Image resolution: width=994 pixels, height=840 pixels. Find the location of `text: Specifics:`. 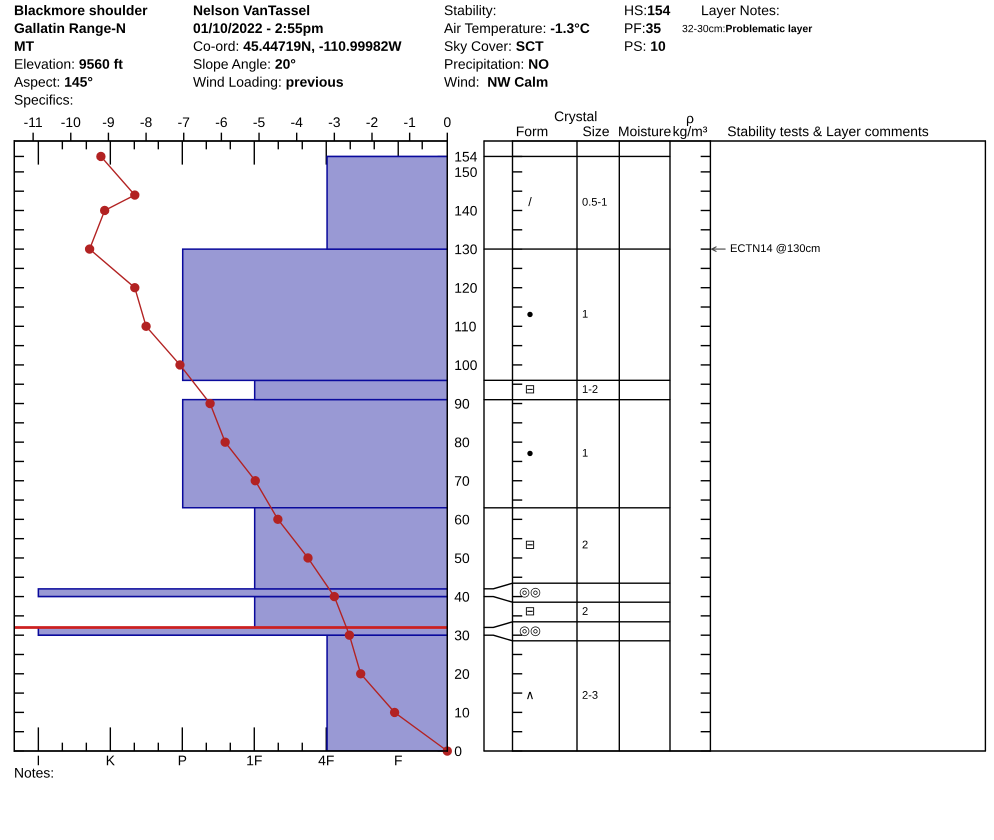

text: Specifics: is located at coordinates (43, 101).